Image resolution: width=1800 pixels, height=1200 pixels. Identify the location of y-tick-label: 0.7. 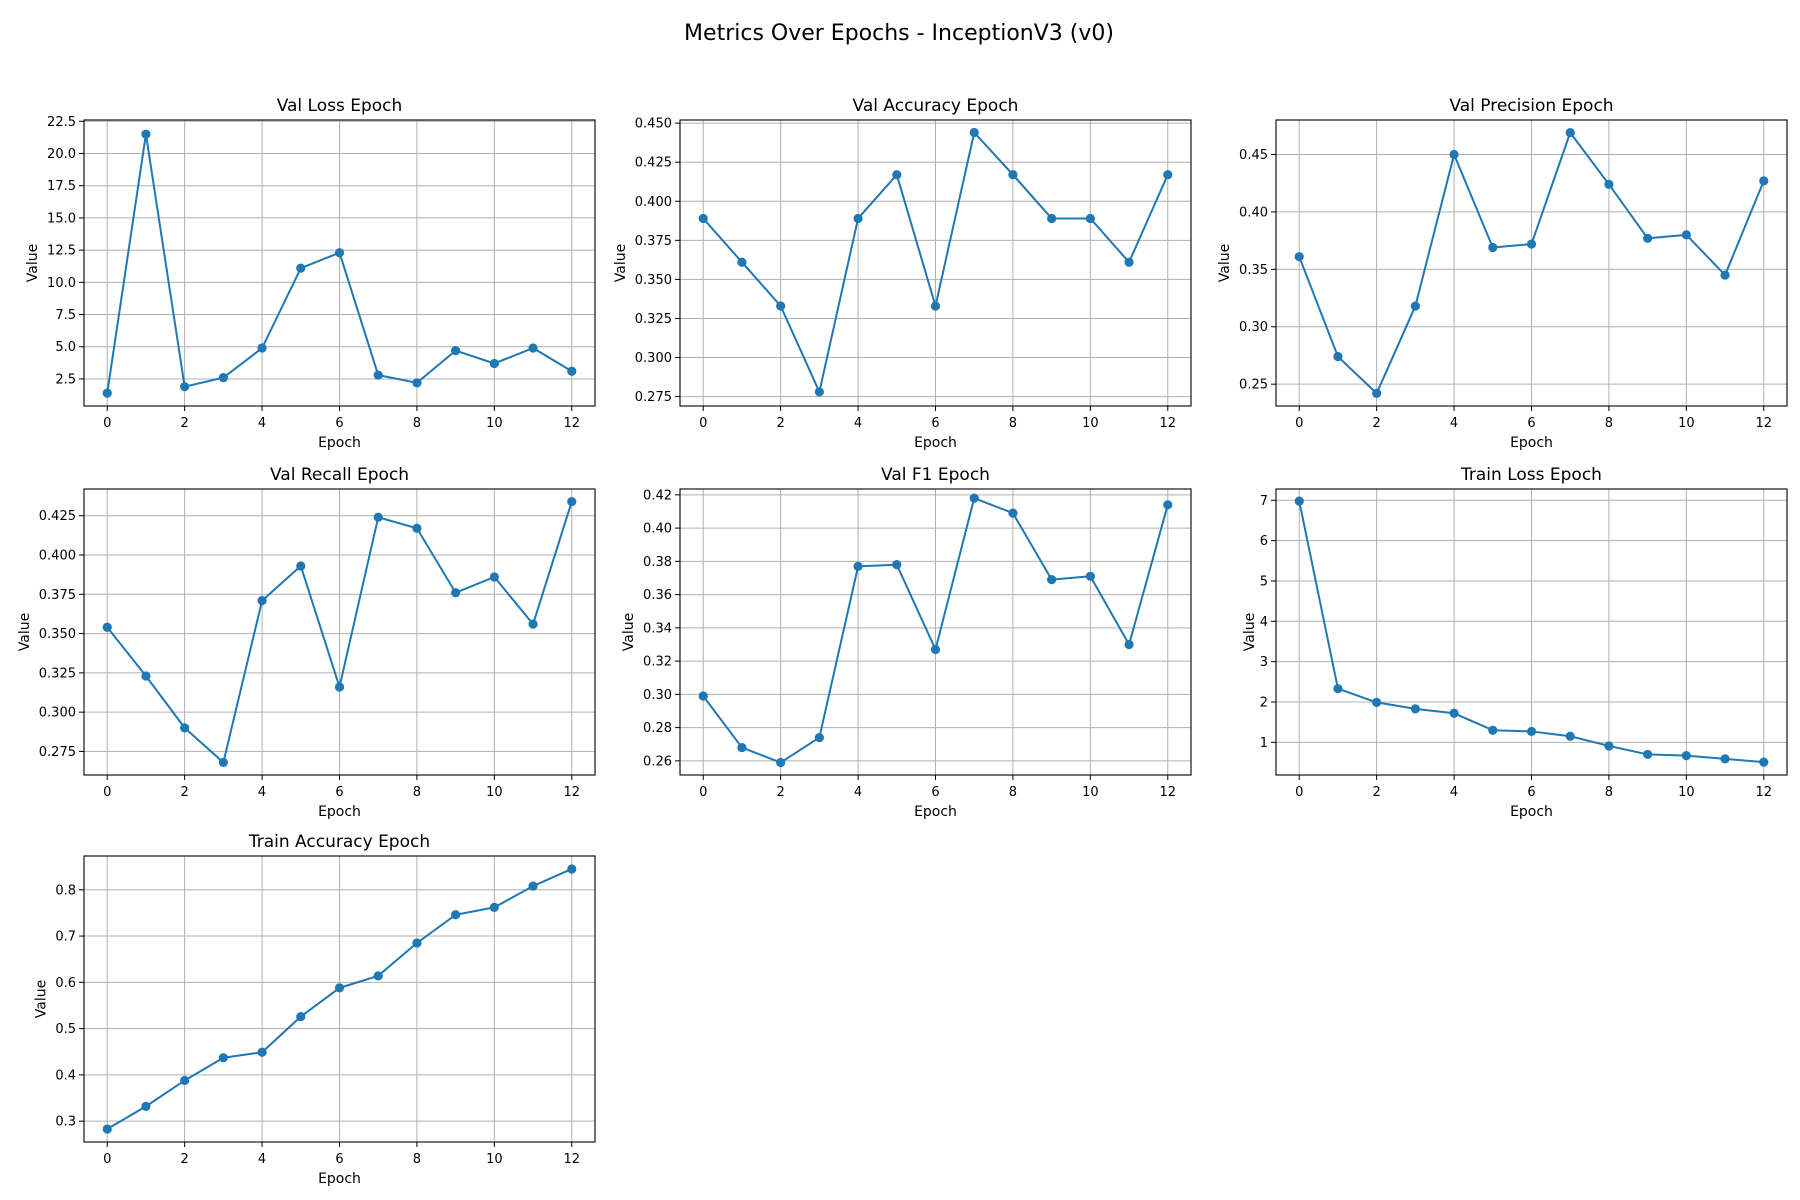
(65, 937).